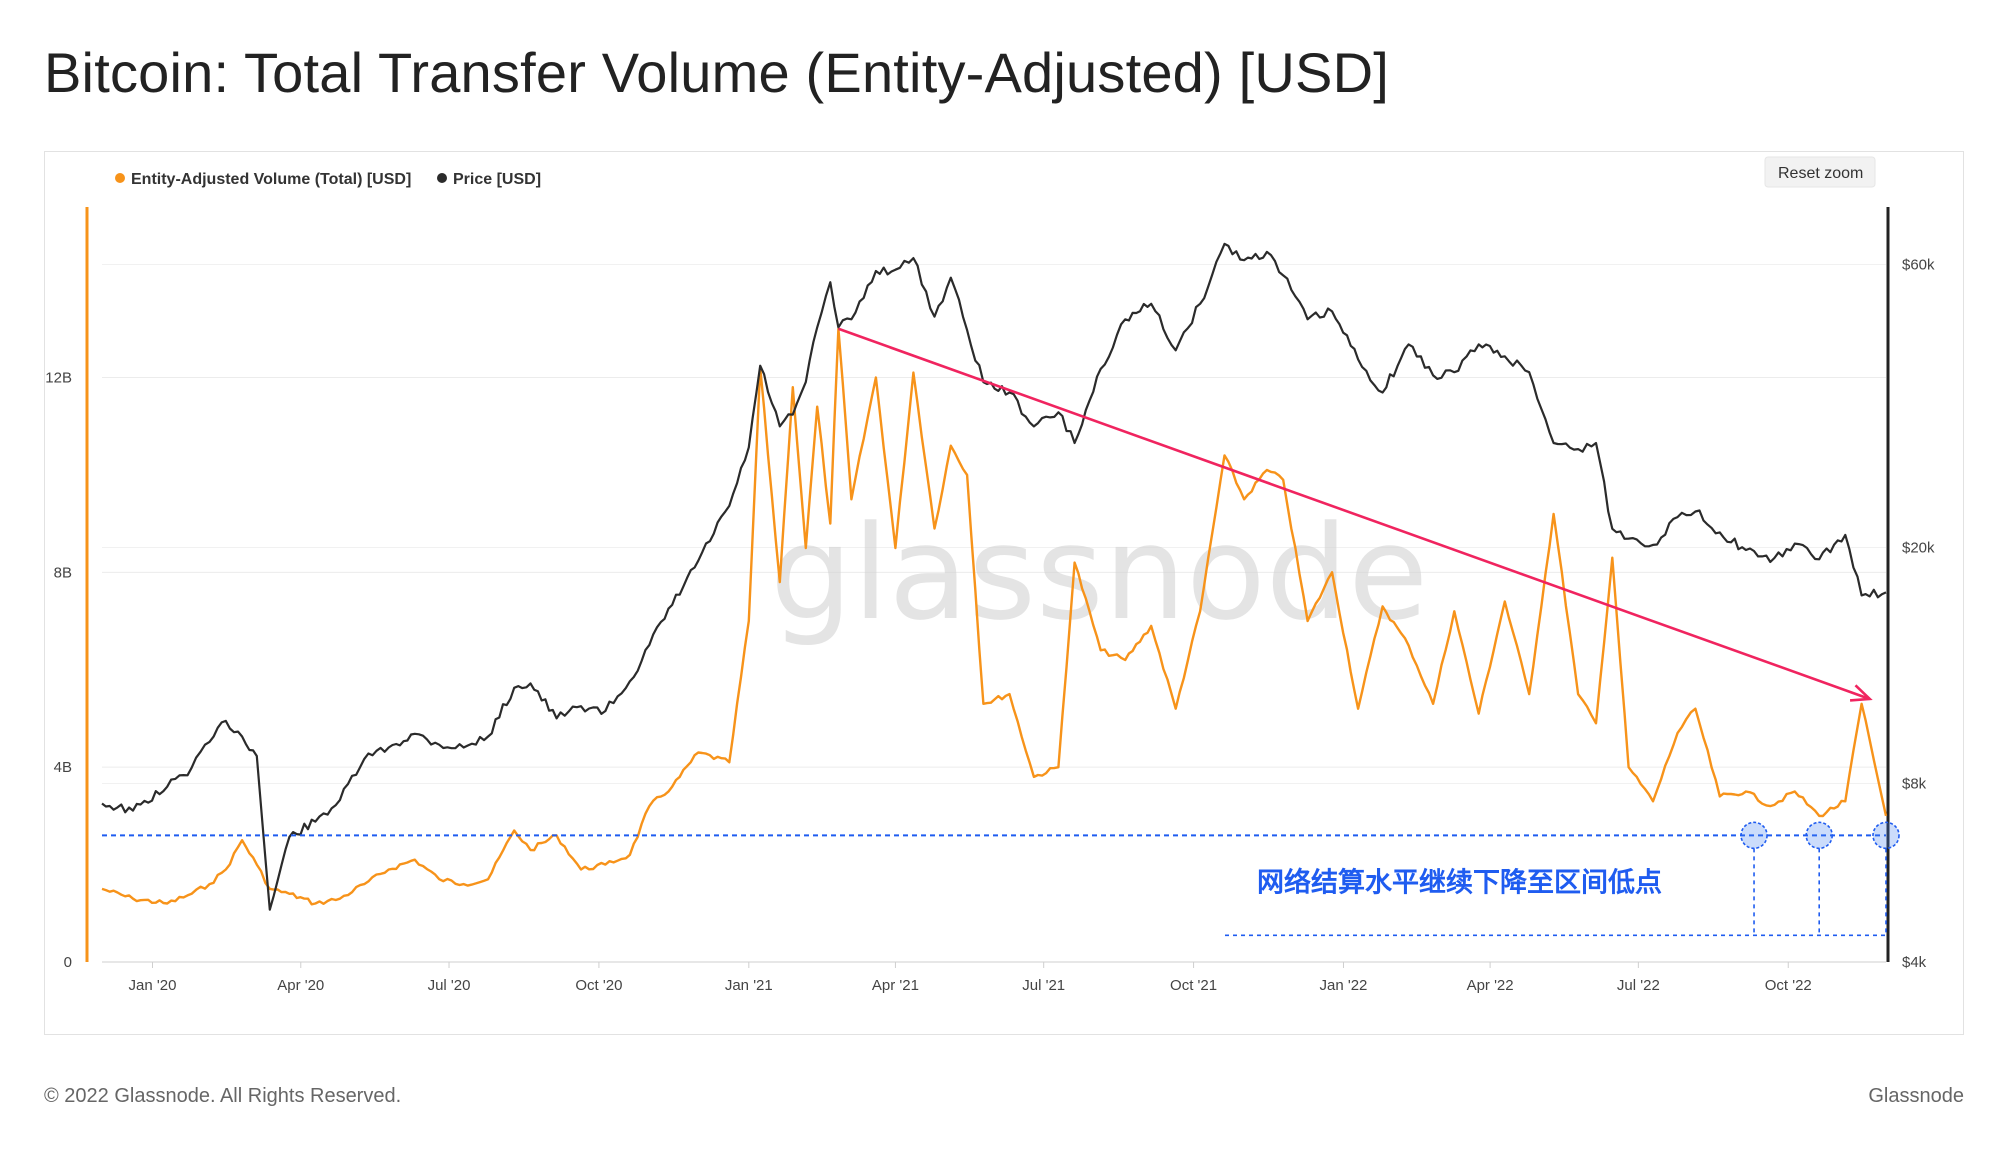  What do you see at coordinates (223, 1096) in the screenshot?
I see `footer-copyright: © 2022 Glassnode. All Rights Reserved.` at bounding box center [223, 1096].